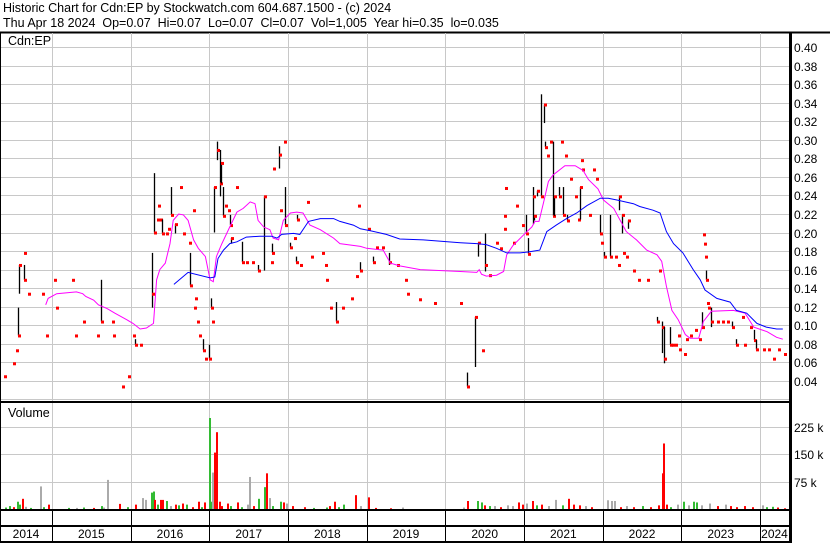 The width and height of the screenshot is (830, 543). What do you see at coordinates (806, 483) in the screenshot?
I see `volume-tick-label: 75 k` at bounding box center [806, 483].